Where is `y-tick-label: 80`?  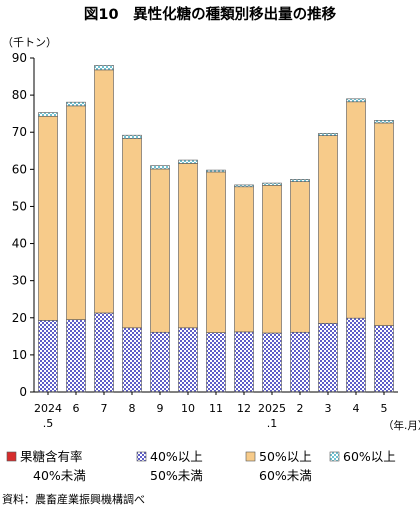
y-tick-label: 80 is located at coordinates (19, 95).